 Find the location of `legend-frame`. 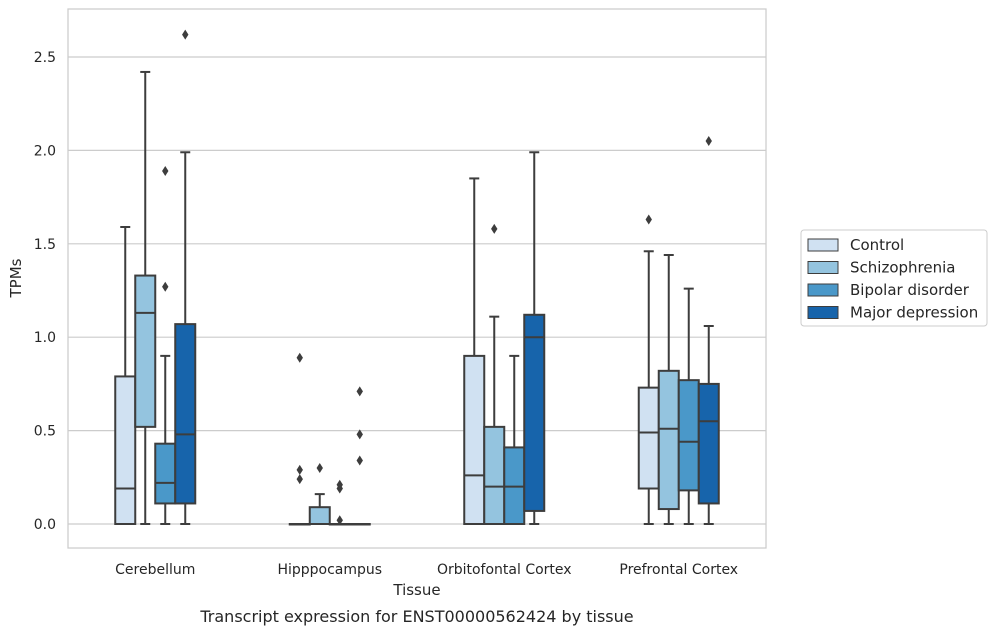

legend-frame is located at coordinates (894, 278).